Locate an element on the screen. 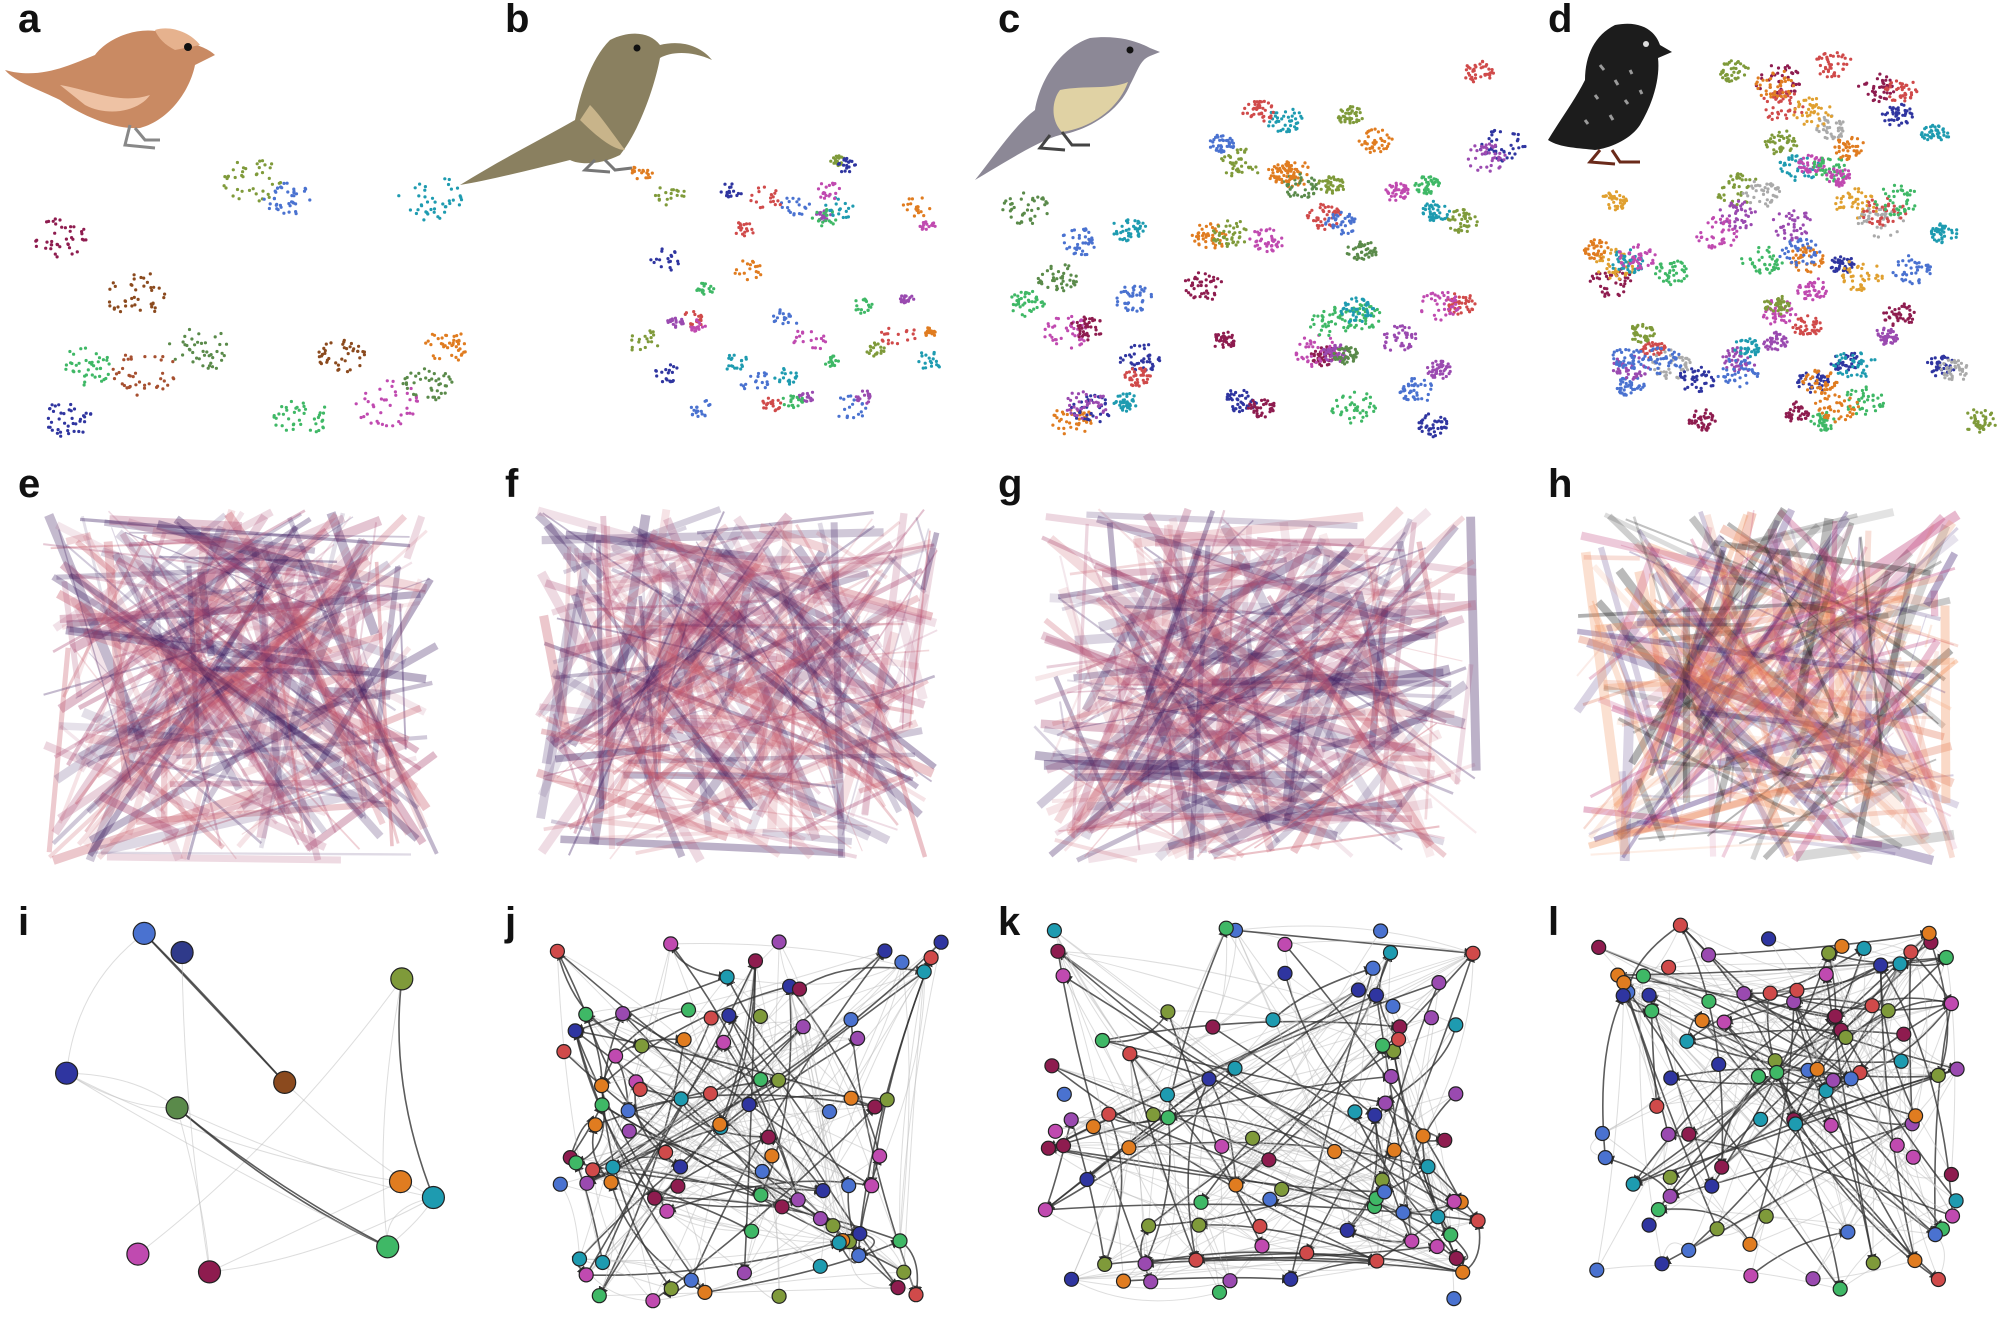 The width and height of the screenshot is (2000, 1341). panel-c is located at coordinates (1264, 249).